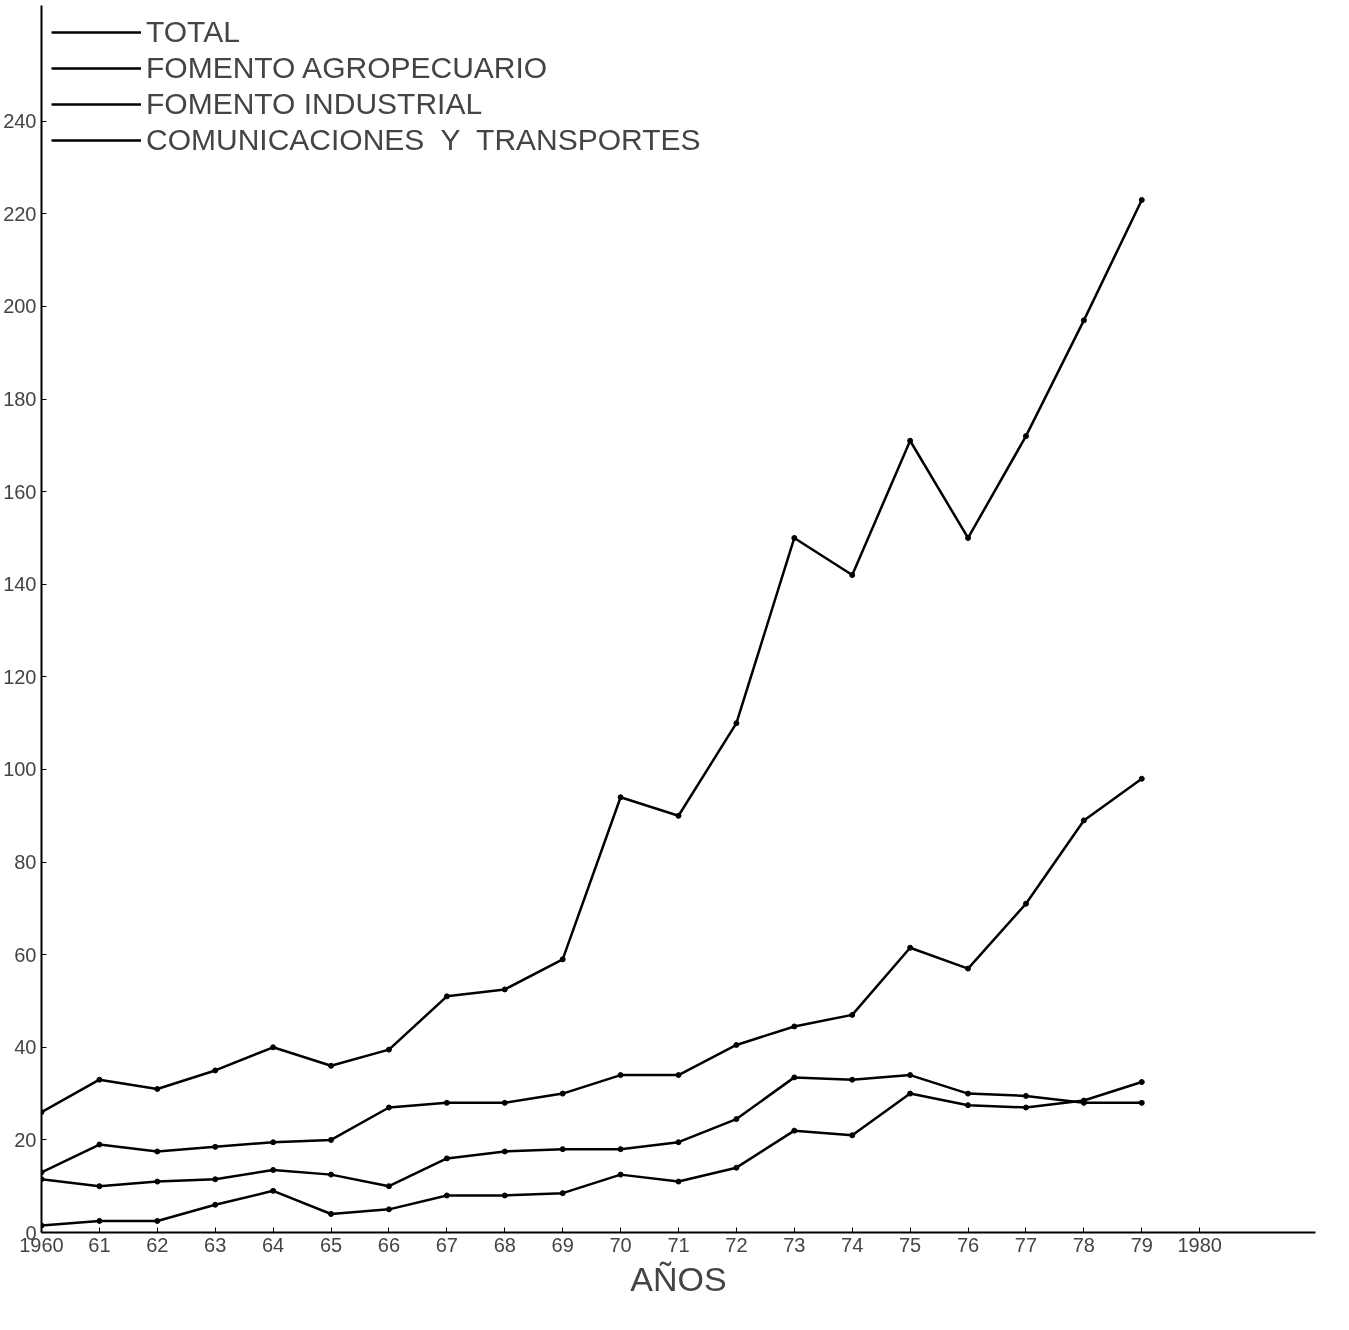  I want to click on y-tick-label: 80, so click(25, 862).